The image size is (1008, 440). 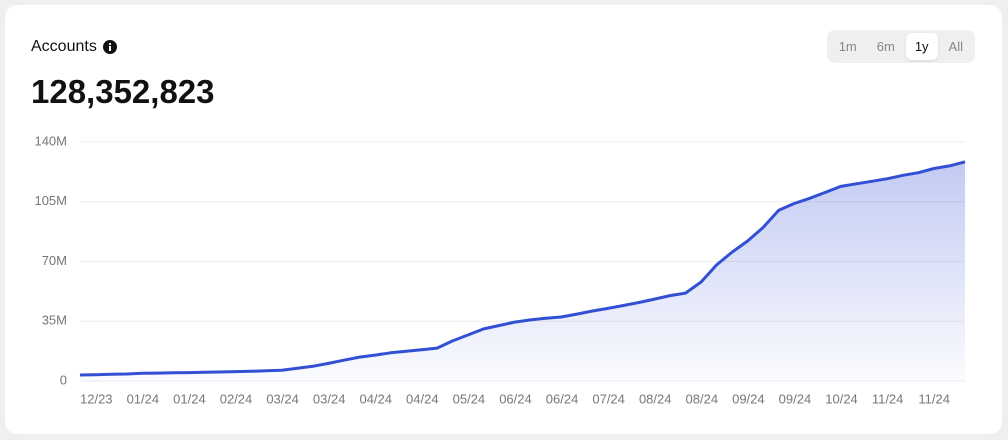 What do you see at coordinates (847, 46) in the screenshot?
I see `range-button: 1m` at bounding box center [847, 46].